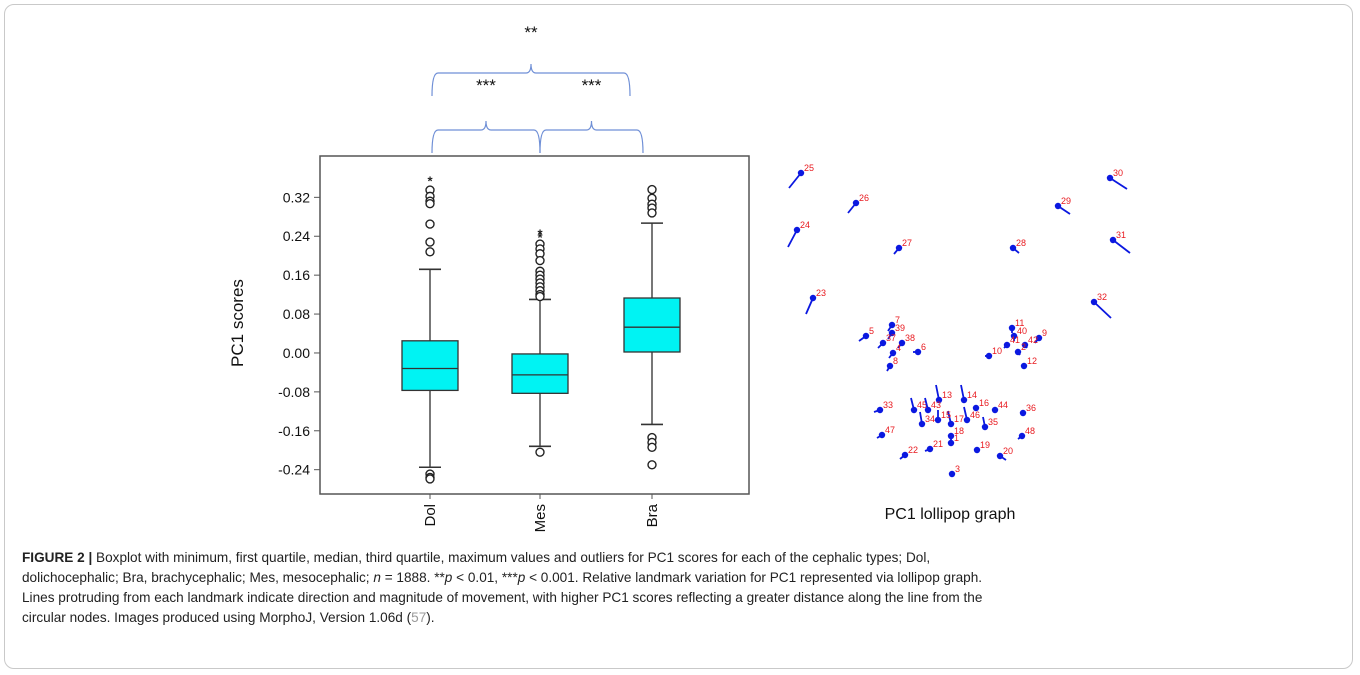 The height and width of the screenshot is (675, 1360). What do you see at coordinates (541, 513) in the screenshot?
I see `x-axis-ticks: Dol Mes Bra` at bounding box center [541, 513].